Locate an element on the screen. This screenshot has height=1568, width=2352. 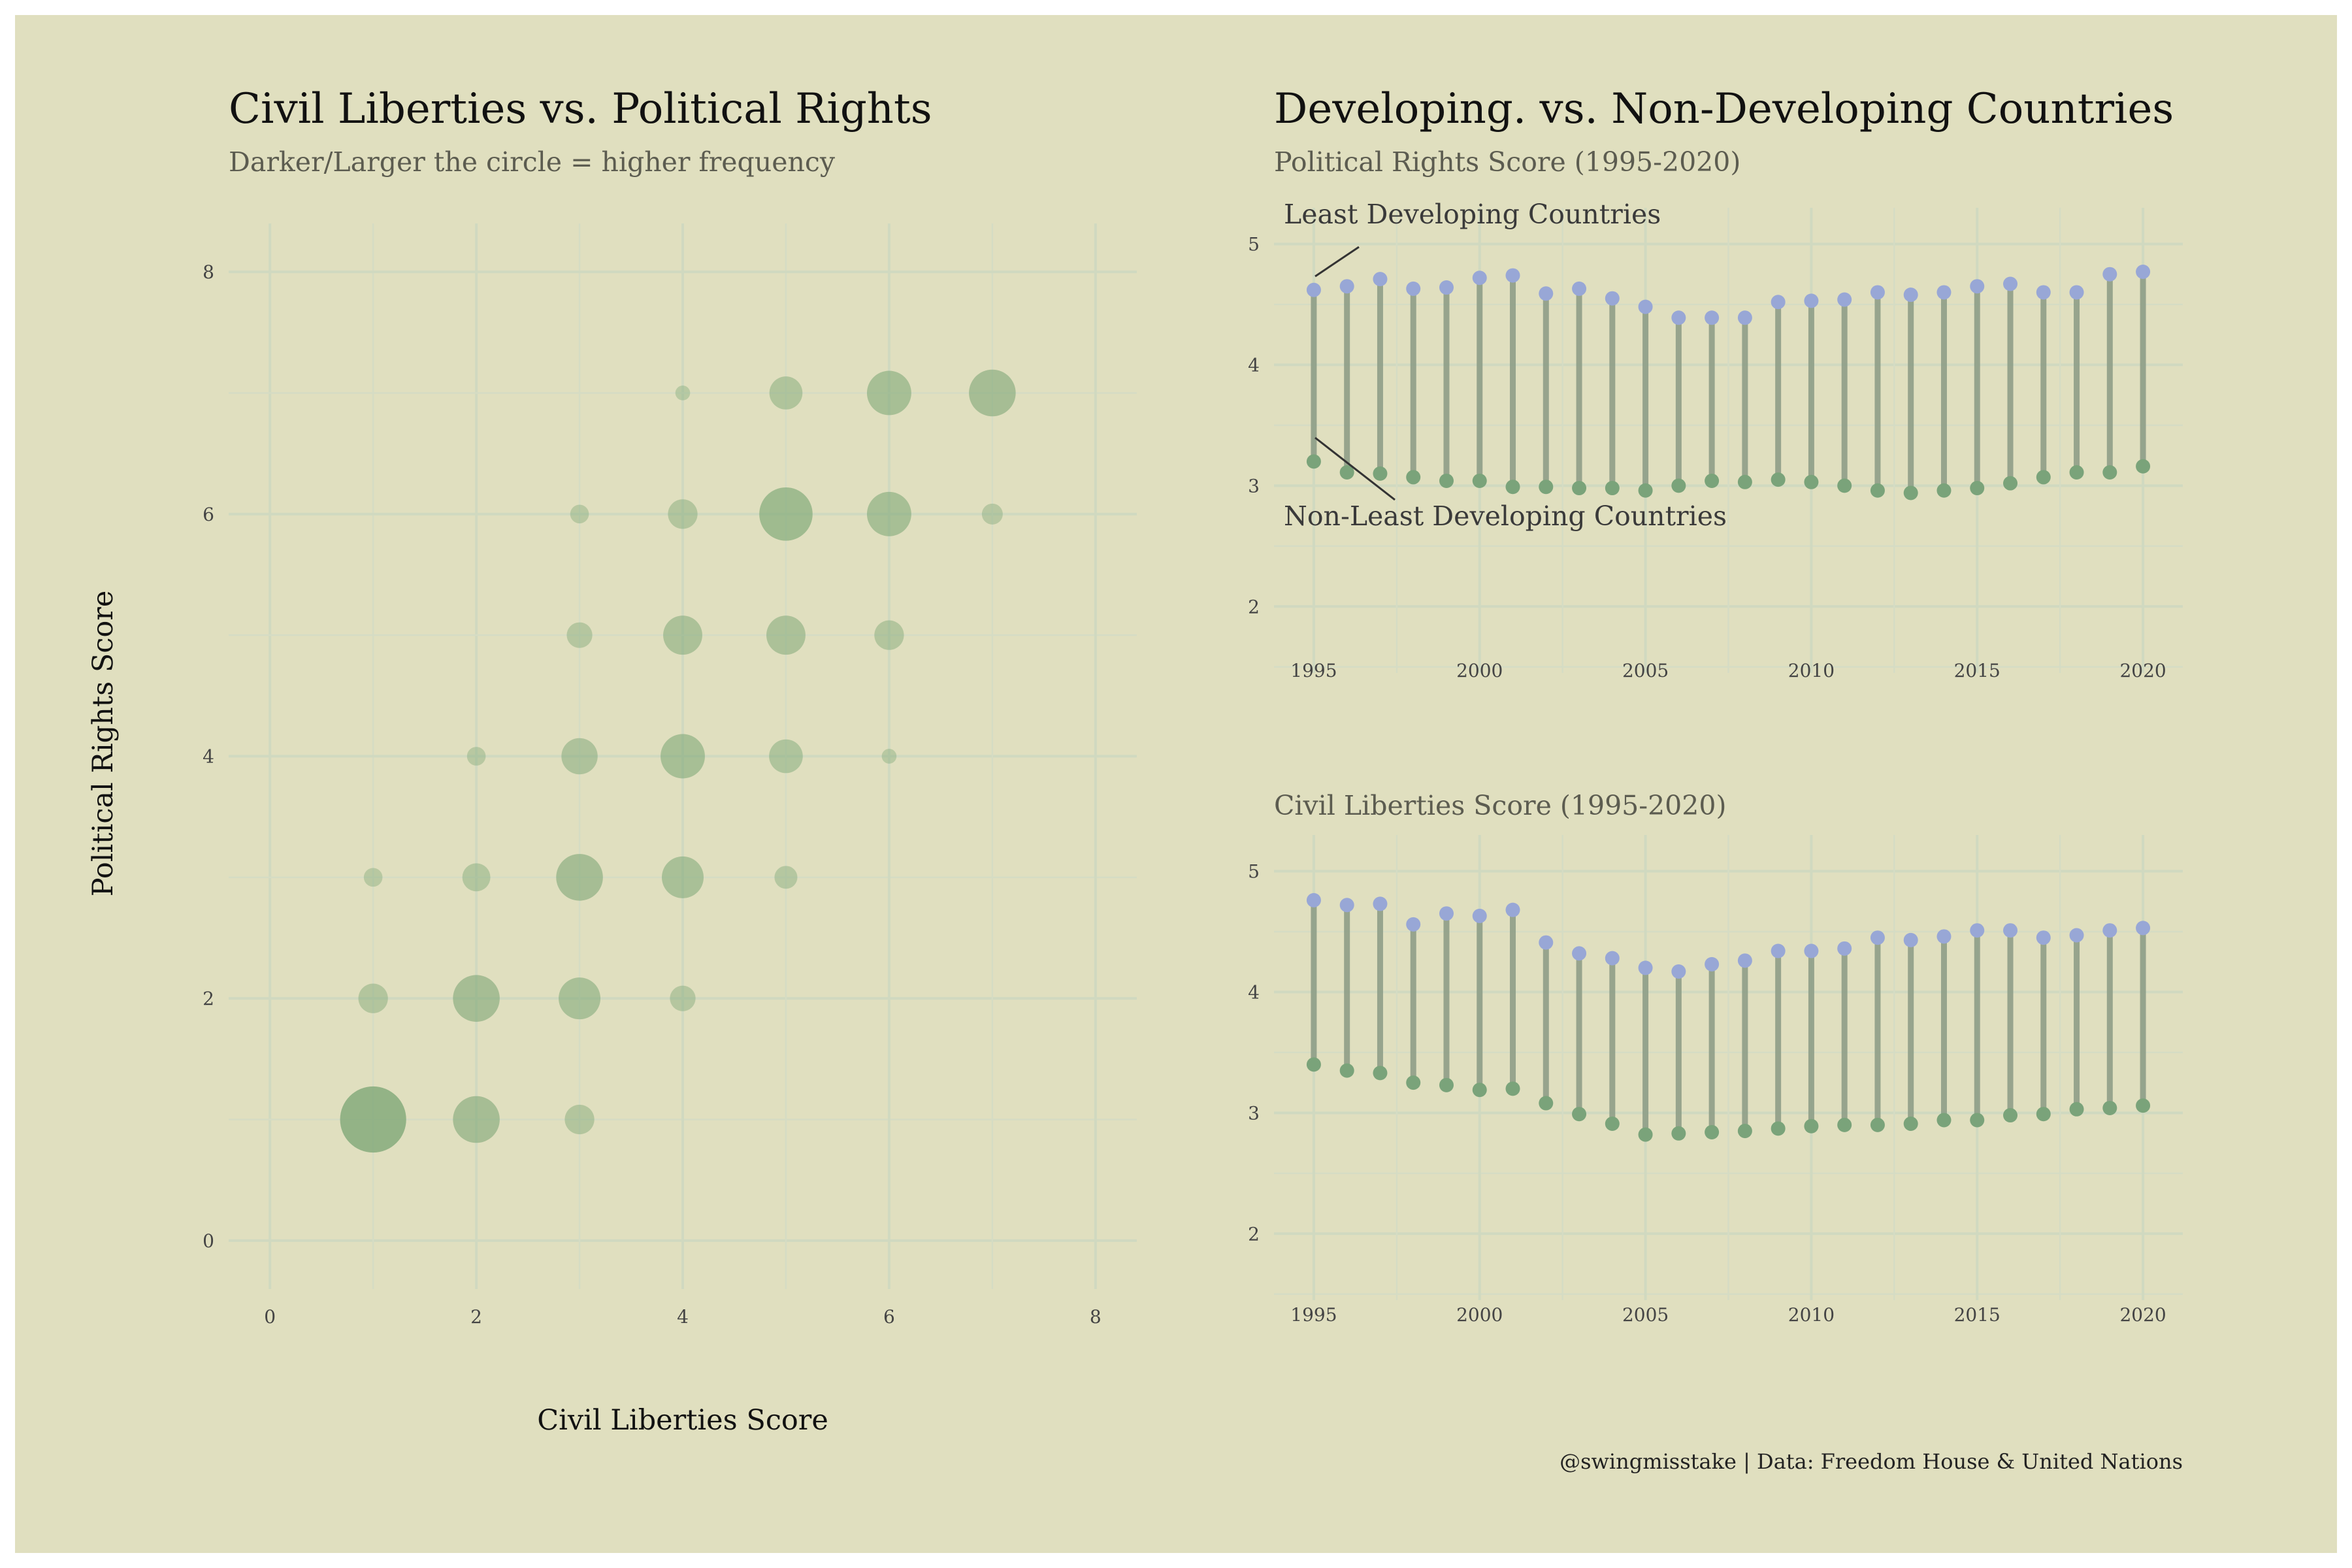
bottom-grid is located at coordinates (1728, 1067).